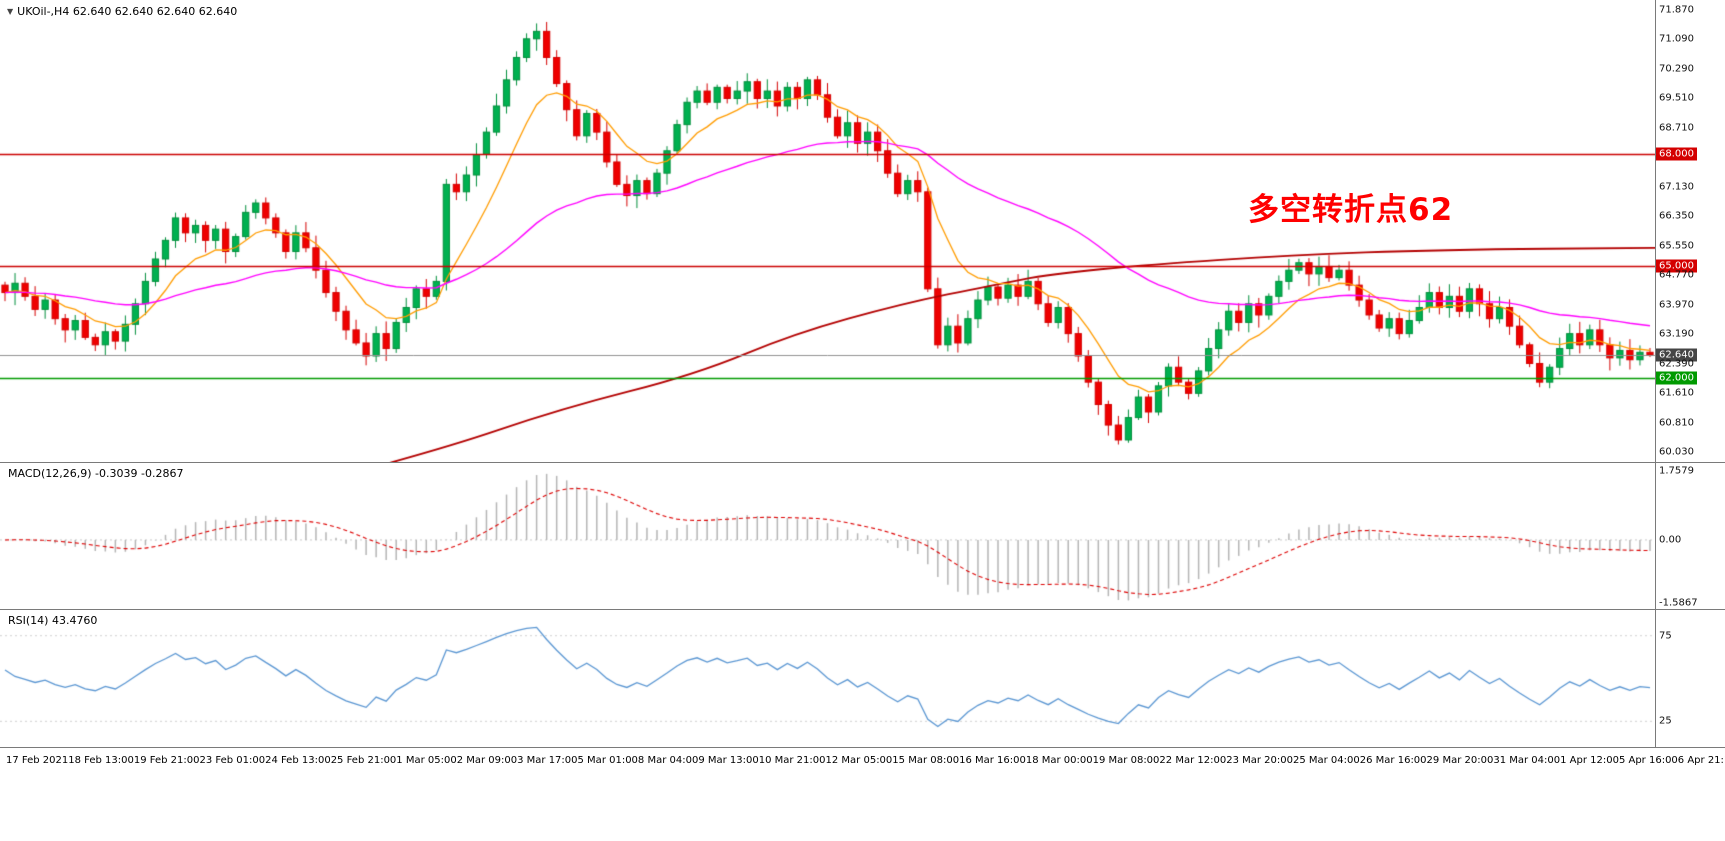  Describe the element at coordinates (53, 620) in the screenshot. I see `rsi-indicator-label: RSI(14) 43.4760` at that location.